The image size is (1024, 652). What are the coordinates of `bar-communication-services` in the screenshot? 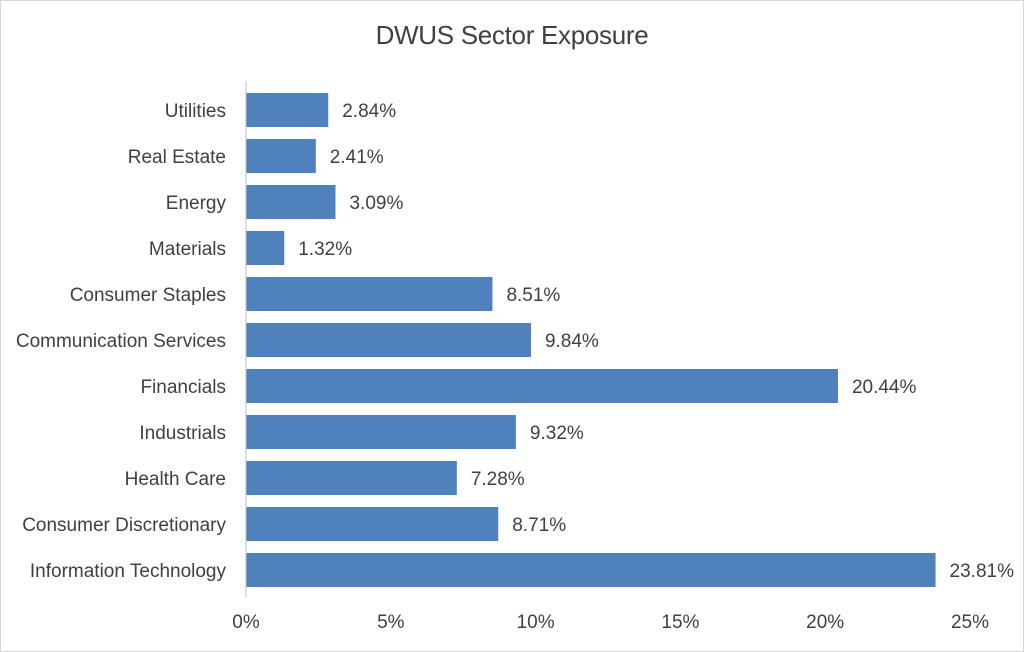 It's located at (388, 340).